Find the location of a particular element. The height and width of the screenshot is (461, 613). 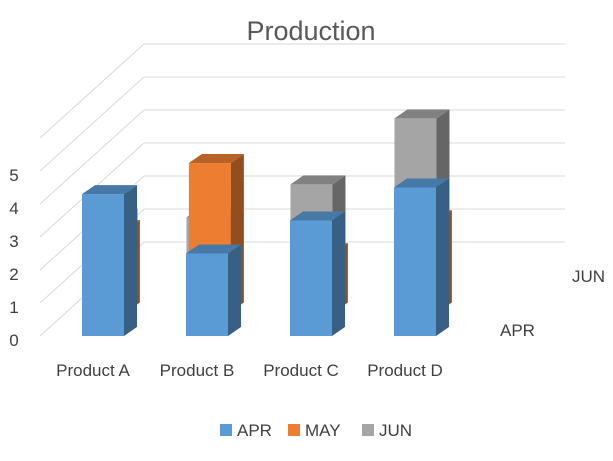

chart-title: Production is located at coordinates (310, 31).